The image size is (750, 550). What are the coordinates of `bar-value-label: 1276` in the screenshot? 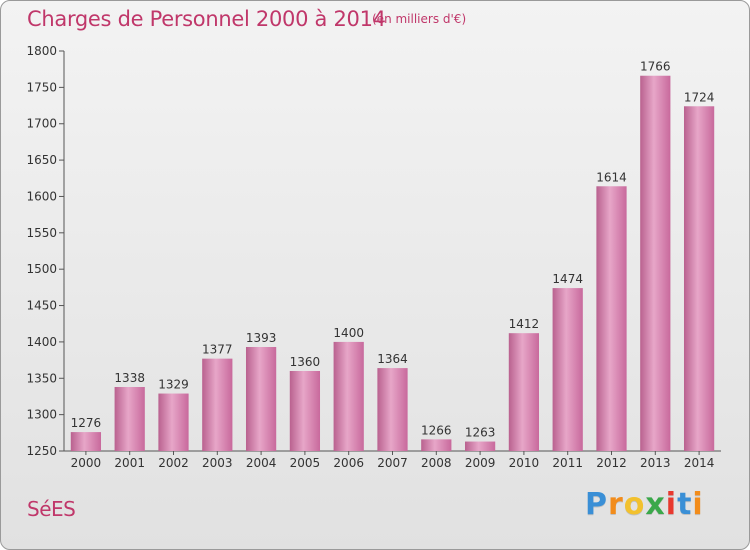 It's located at (86, 423).